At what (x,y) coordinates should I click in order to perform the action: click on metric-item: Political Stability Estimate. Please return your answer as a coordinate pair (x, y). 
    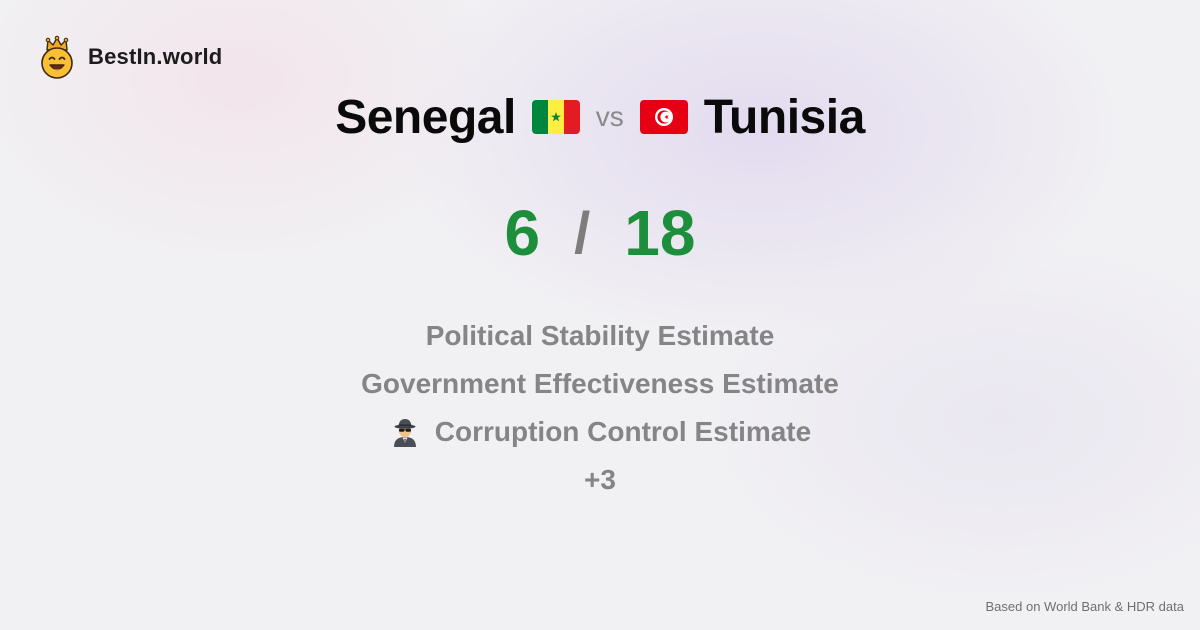
    Looking at the image, I should click on (600, 336).